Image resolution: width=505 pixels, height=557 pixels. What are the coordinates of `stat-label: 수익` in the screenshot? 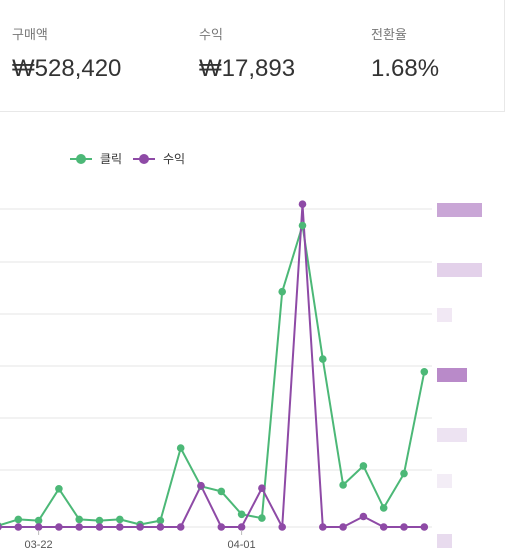 It's located at (211, 35).